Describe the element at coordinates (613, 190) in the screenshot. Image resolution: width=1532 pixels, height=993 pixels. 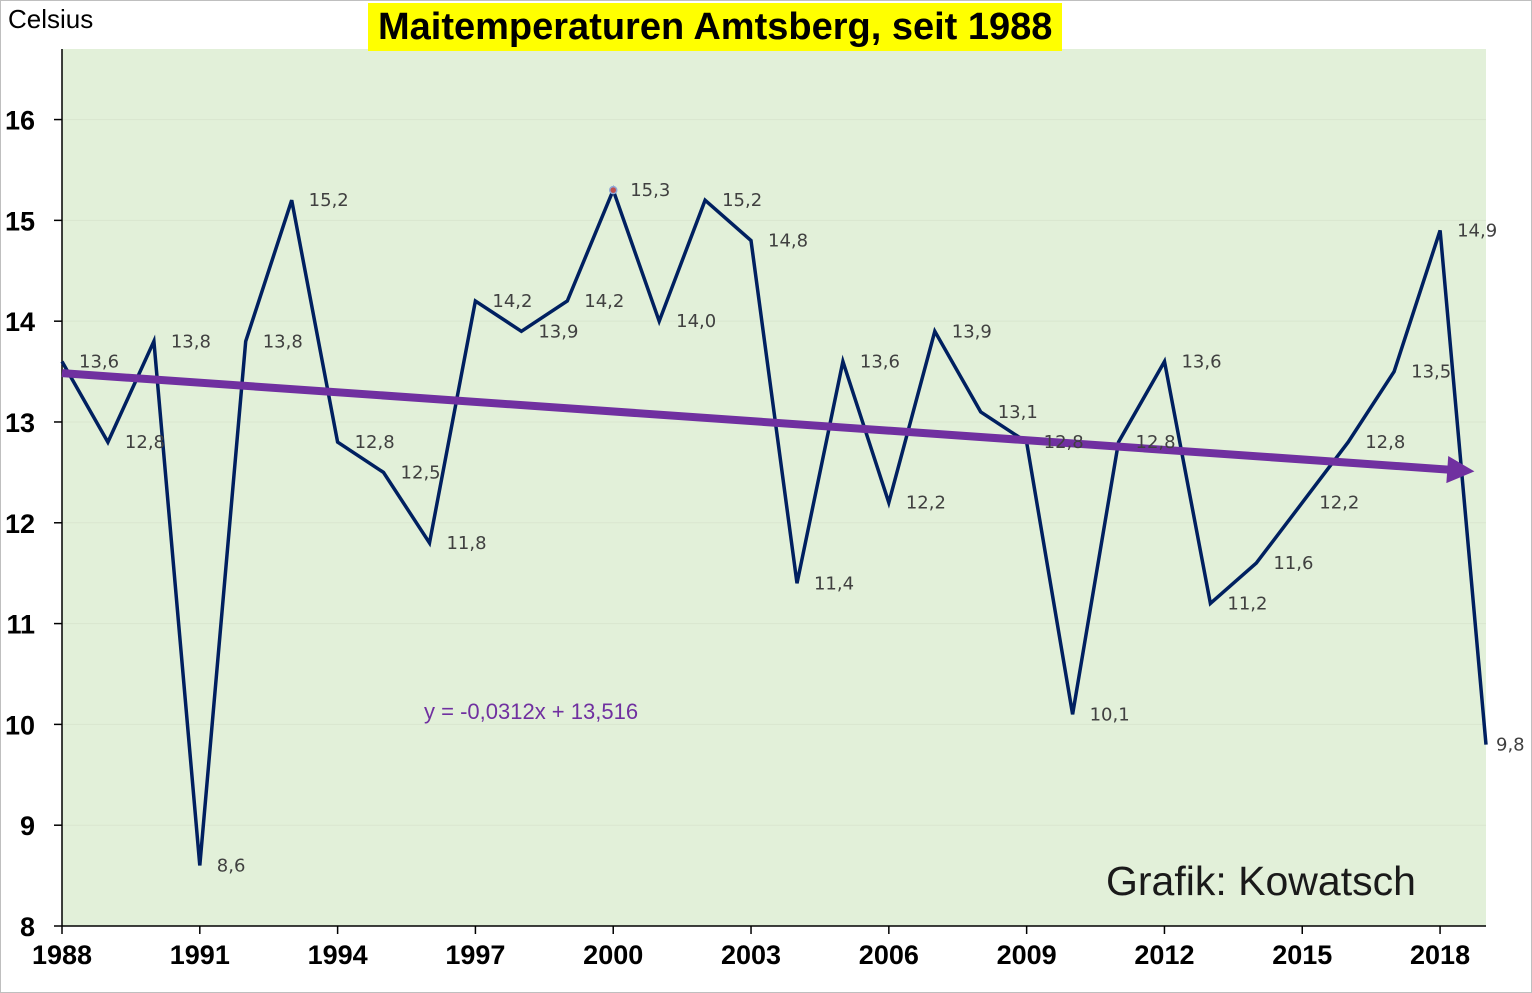
I see `data-point` at that location.